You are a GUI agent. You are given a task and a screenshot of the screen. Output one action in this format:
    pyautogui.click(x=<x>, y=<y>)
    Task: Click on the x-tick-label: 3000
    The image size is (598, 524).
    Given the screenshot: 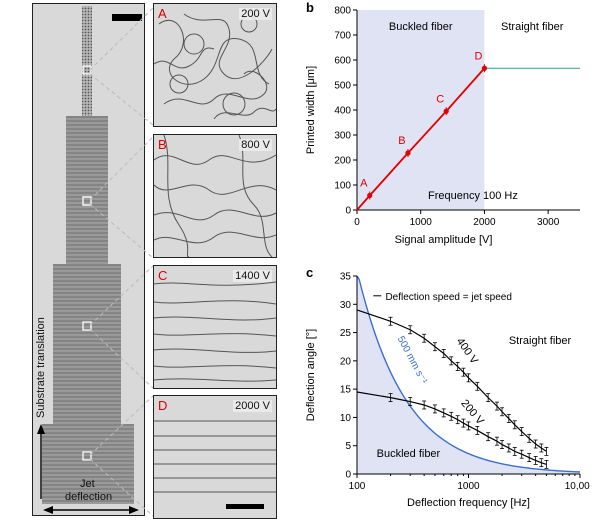 What is the action you would take?
    pyautogui.click(x=548, y=222)
    